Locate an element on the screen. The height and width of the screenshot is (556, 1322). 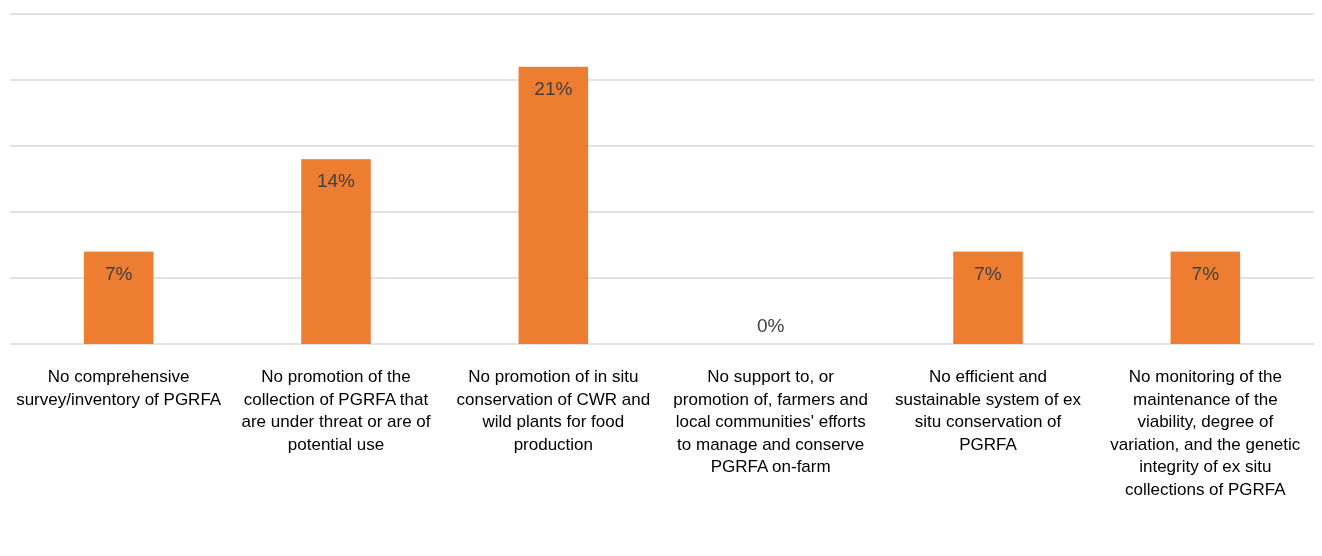
x-tick-label: No monitoring of the maintenance of the viability, degree of variation, and the genetic integrity of ex situ collections of PGRFA is located at coordinates (1205, 433).